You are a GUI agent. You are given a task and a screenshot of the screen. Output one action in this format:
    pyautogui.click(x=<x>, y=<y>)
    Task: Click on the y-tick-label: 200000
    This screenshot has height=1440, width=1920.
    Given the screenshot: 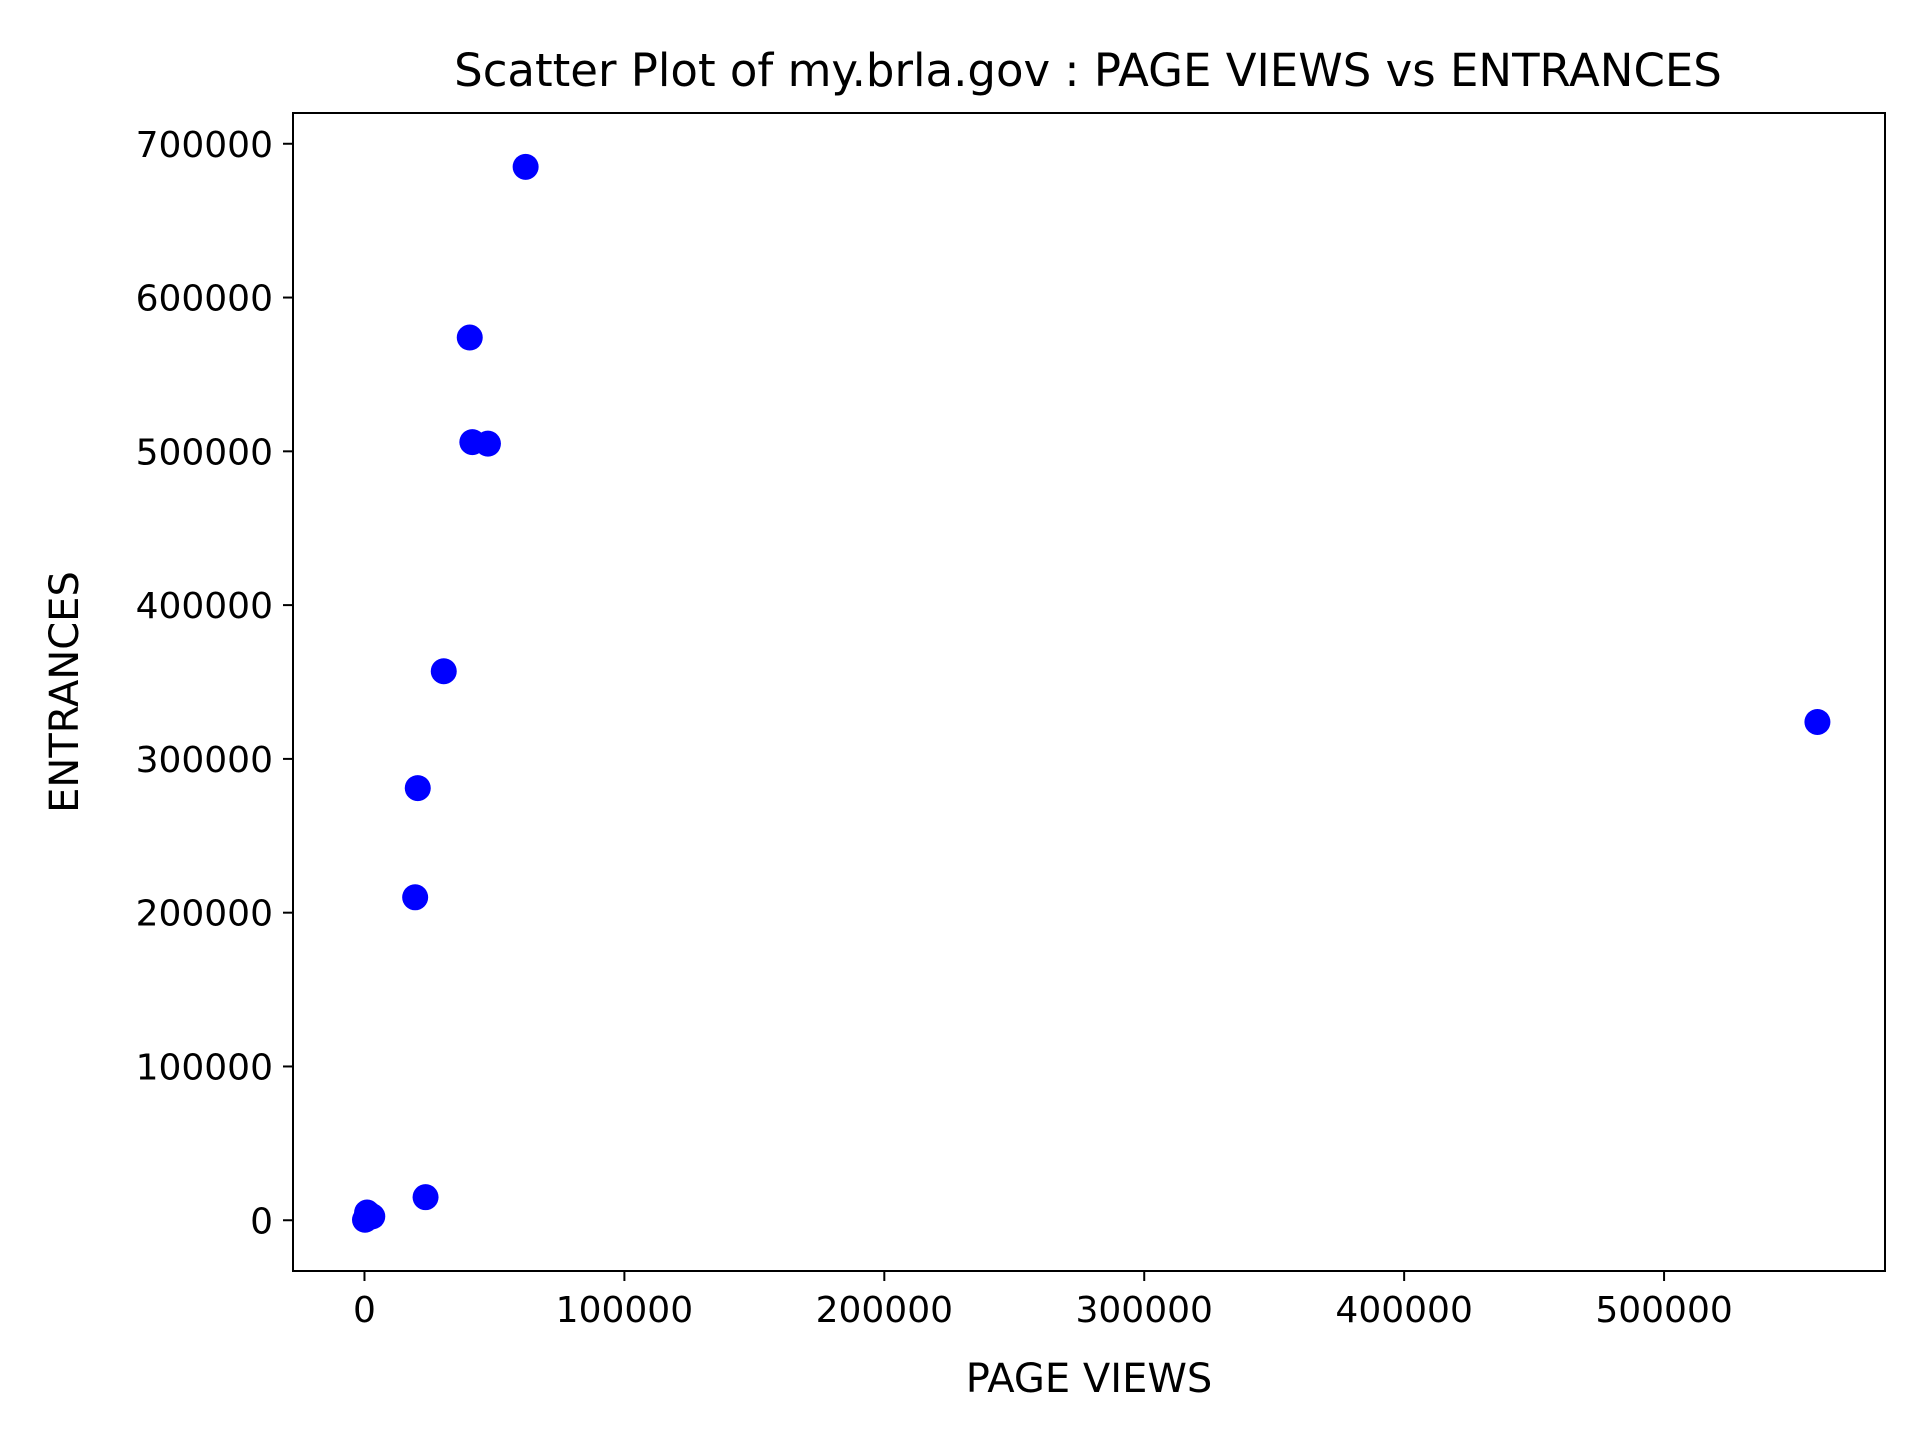 What is the action you would take?
    pyautogui.click(x=204, y=914)
    